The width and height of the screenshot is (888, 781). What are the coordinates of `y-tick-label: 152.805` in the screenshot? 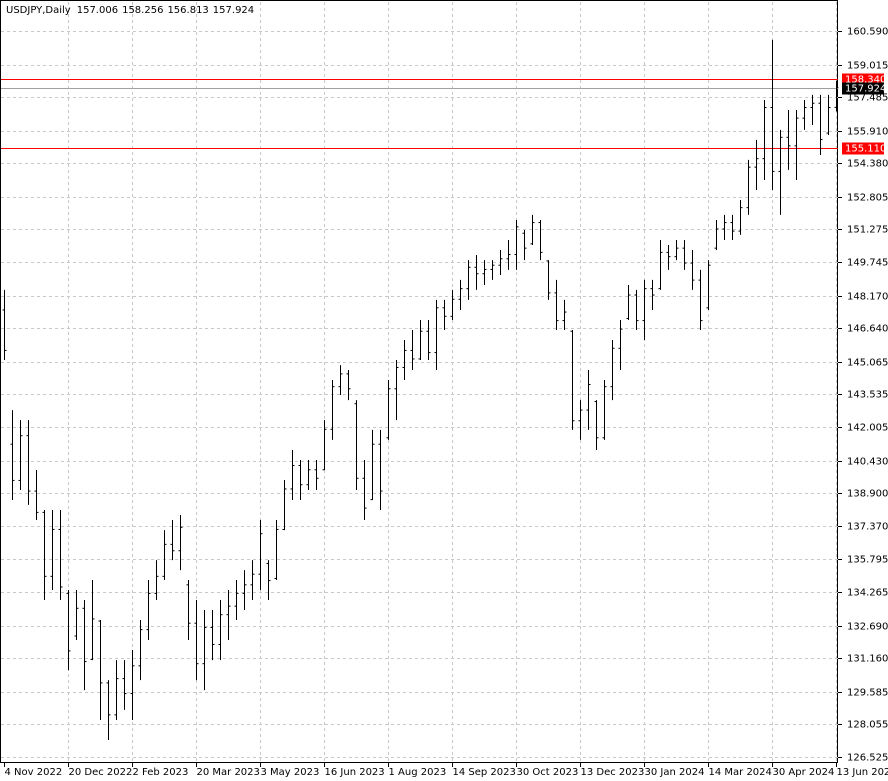 It's located at (867, 198).